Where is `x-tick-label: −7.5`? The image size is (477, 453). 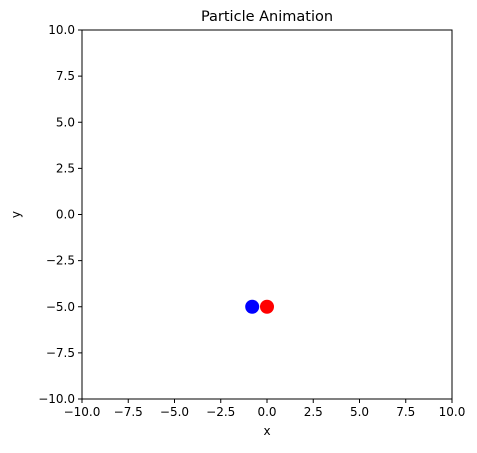 x-tick-label: −7.5 is located at coordinates (128, 412).